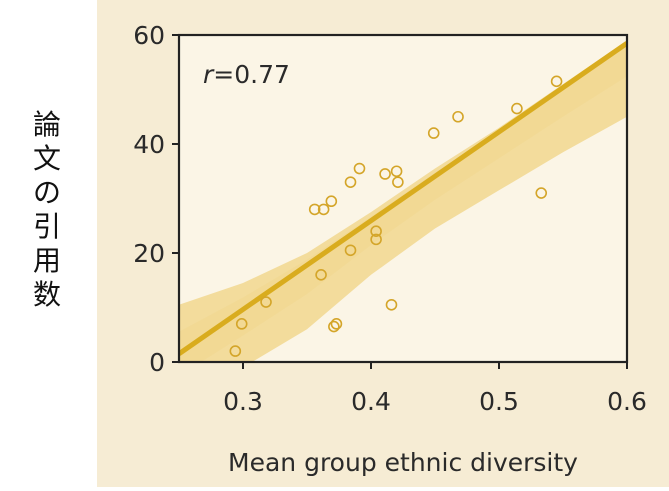  I want to click on correlation-value: =0.77, so click(251, 74).